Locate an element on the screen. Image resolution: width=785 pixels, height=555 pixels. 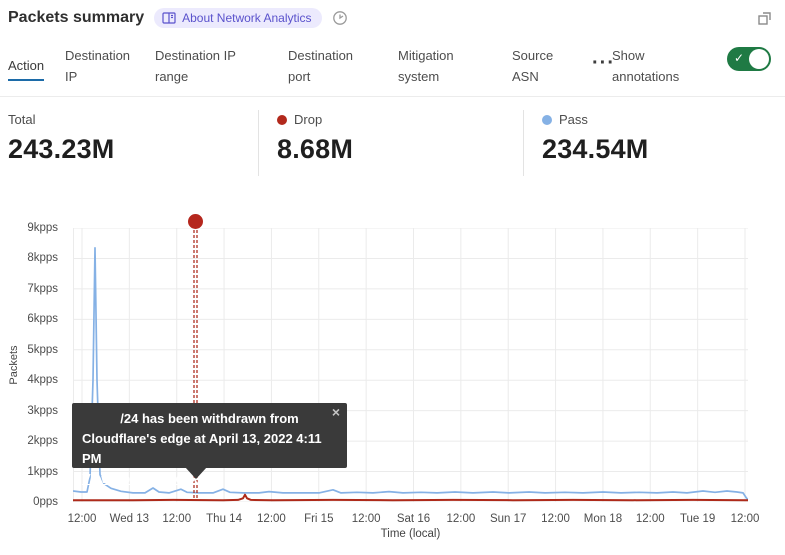
book-icon is located at coordinates (169, 18).